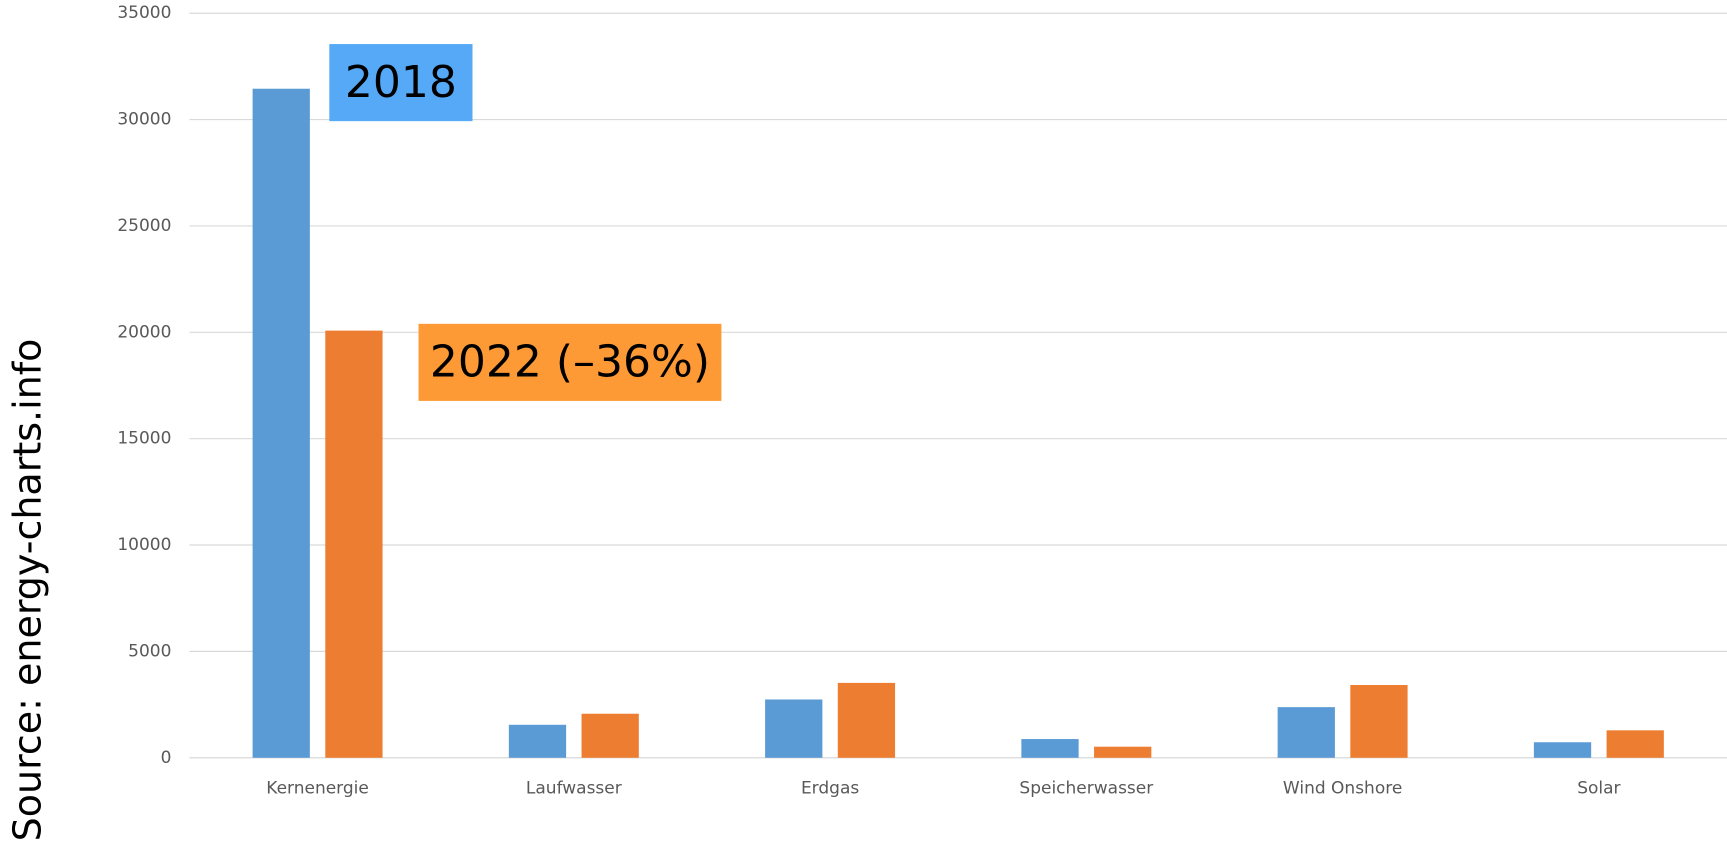  I want to click on y-tick-label: 10000, so click(144, 545).